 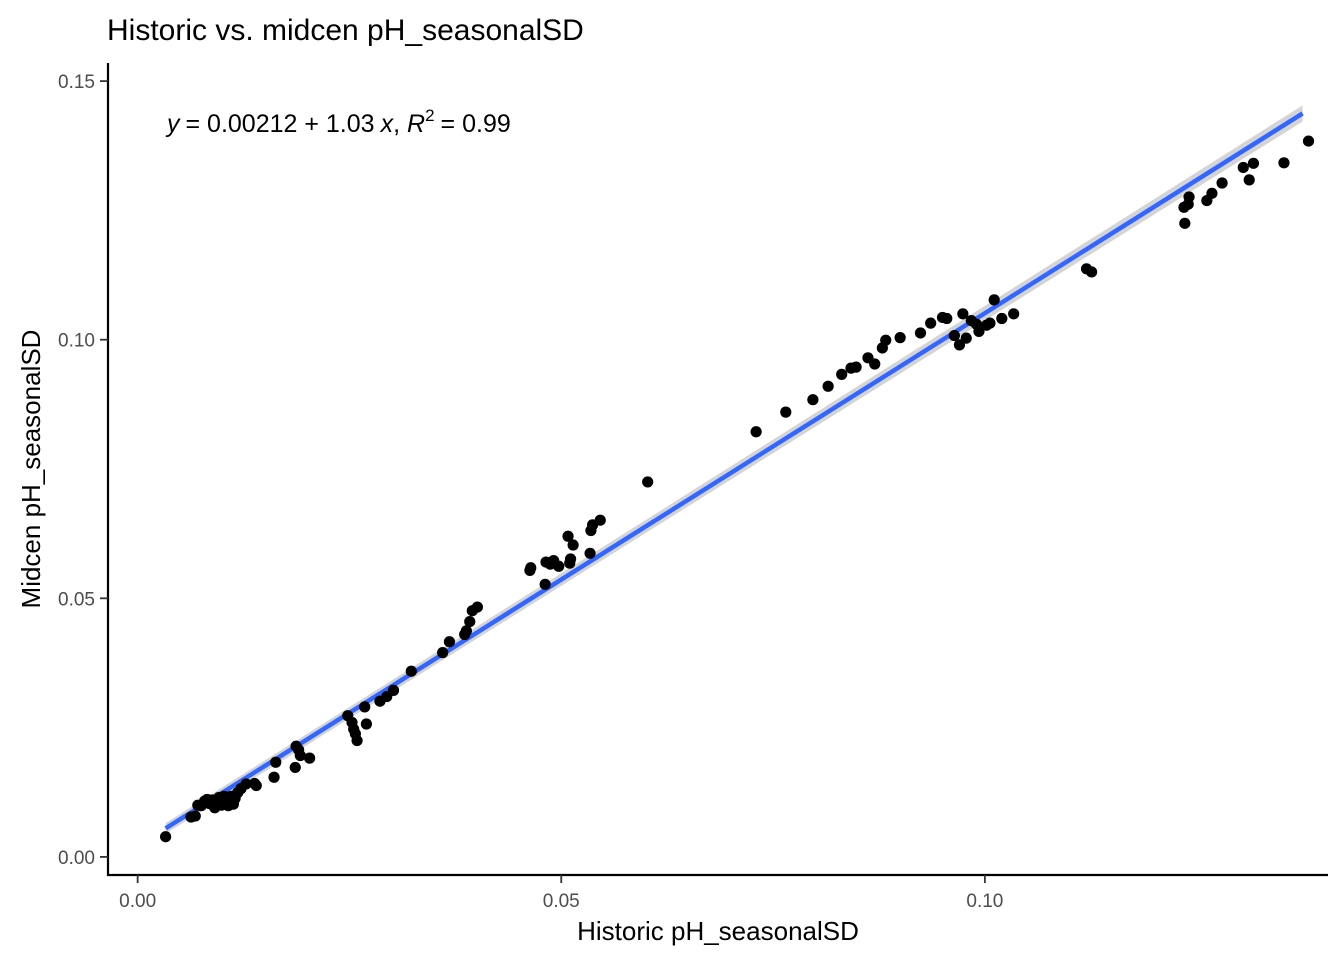 I want to click on equation-x: x, so click(x=387, y=124).